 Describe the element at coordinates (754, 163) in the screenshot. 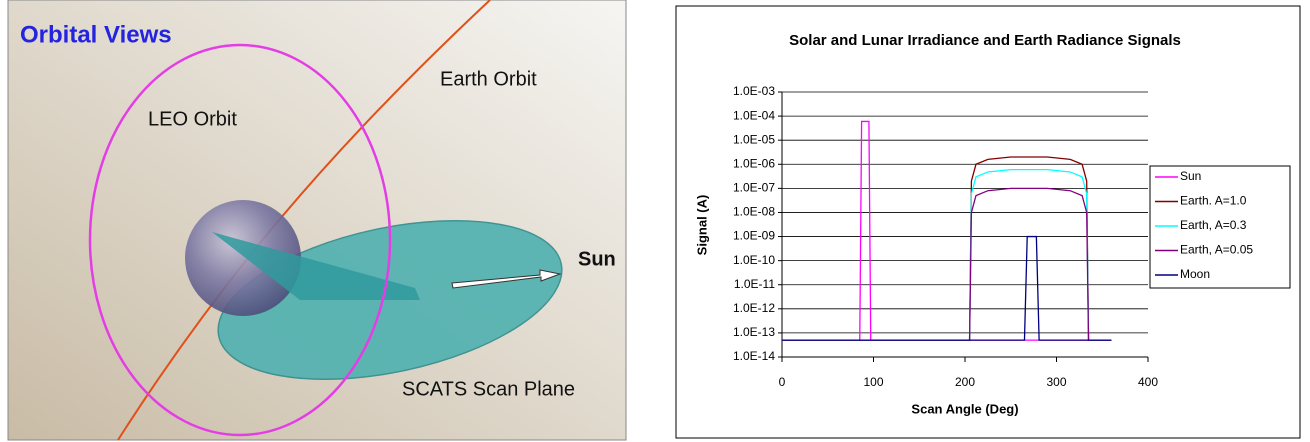

I see `y-tick-label: 1.0E-06` at that location.